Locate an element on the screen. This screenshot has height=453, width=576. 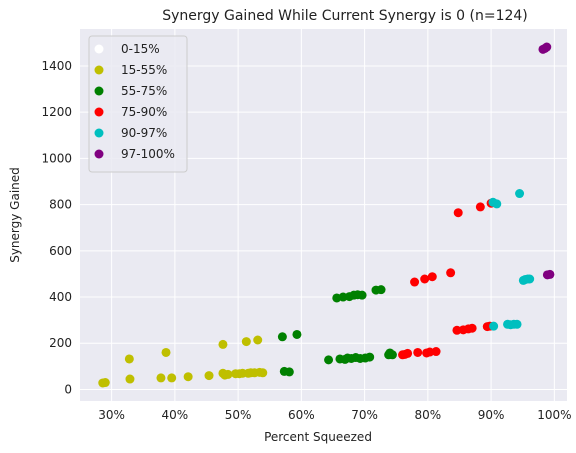
y-tick-label: 0 is located at coordinates (68, 389).